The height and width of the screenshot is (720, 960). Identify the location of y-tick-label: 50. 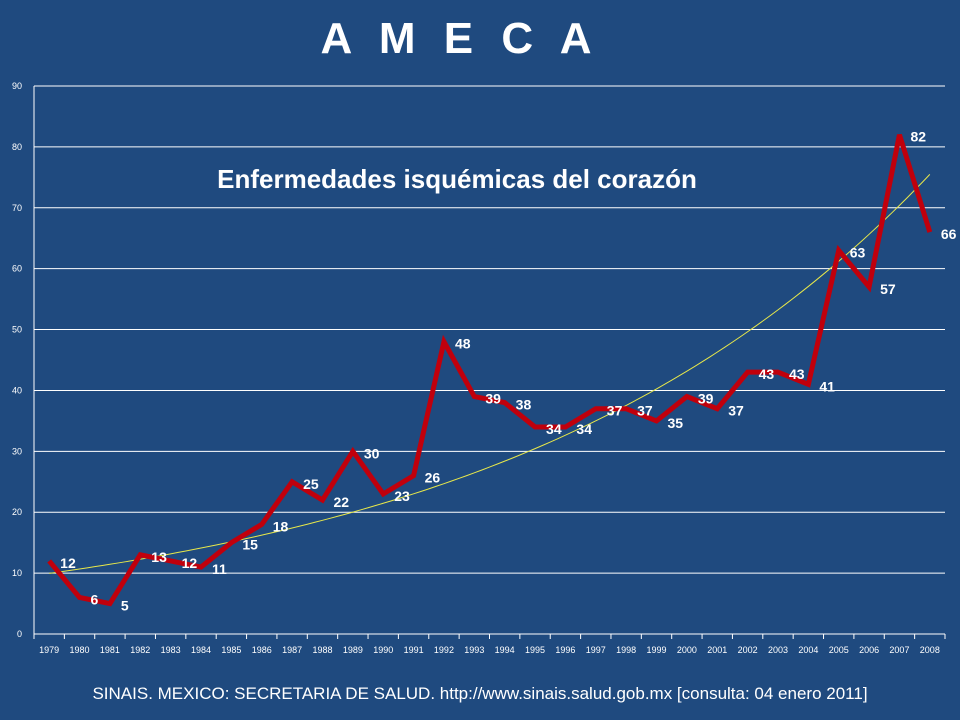
(17, 330).